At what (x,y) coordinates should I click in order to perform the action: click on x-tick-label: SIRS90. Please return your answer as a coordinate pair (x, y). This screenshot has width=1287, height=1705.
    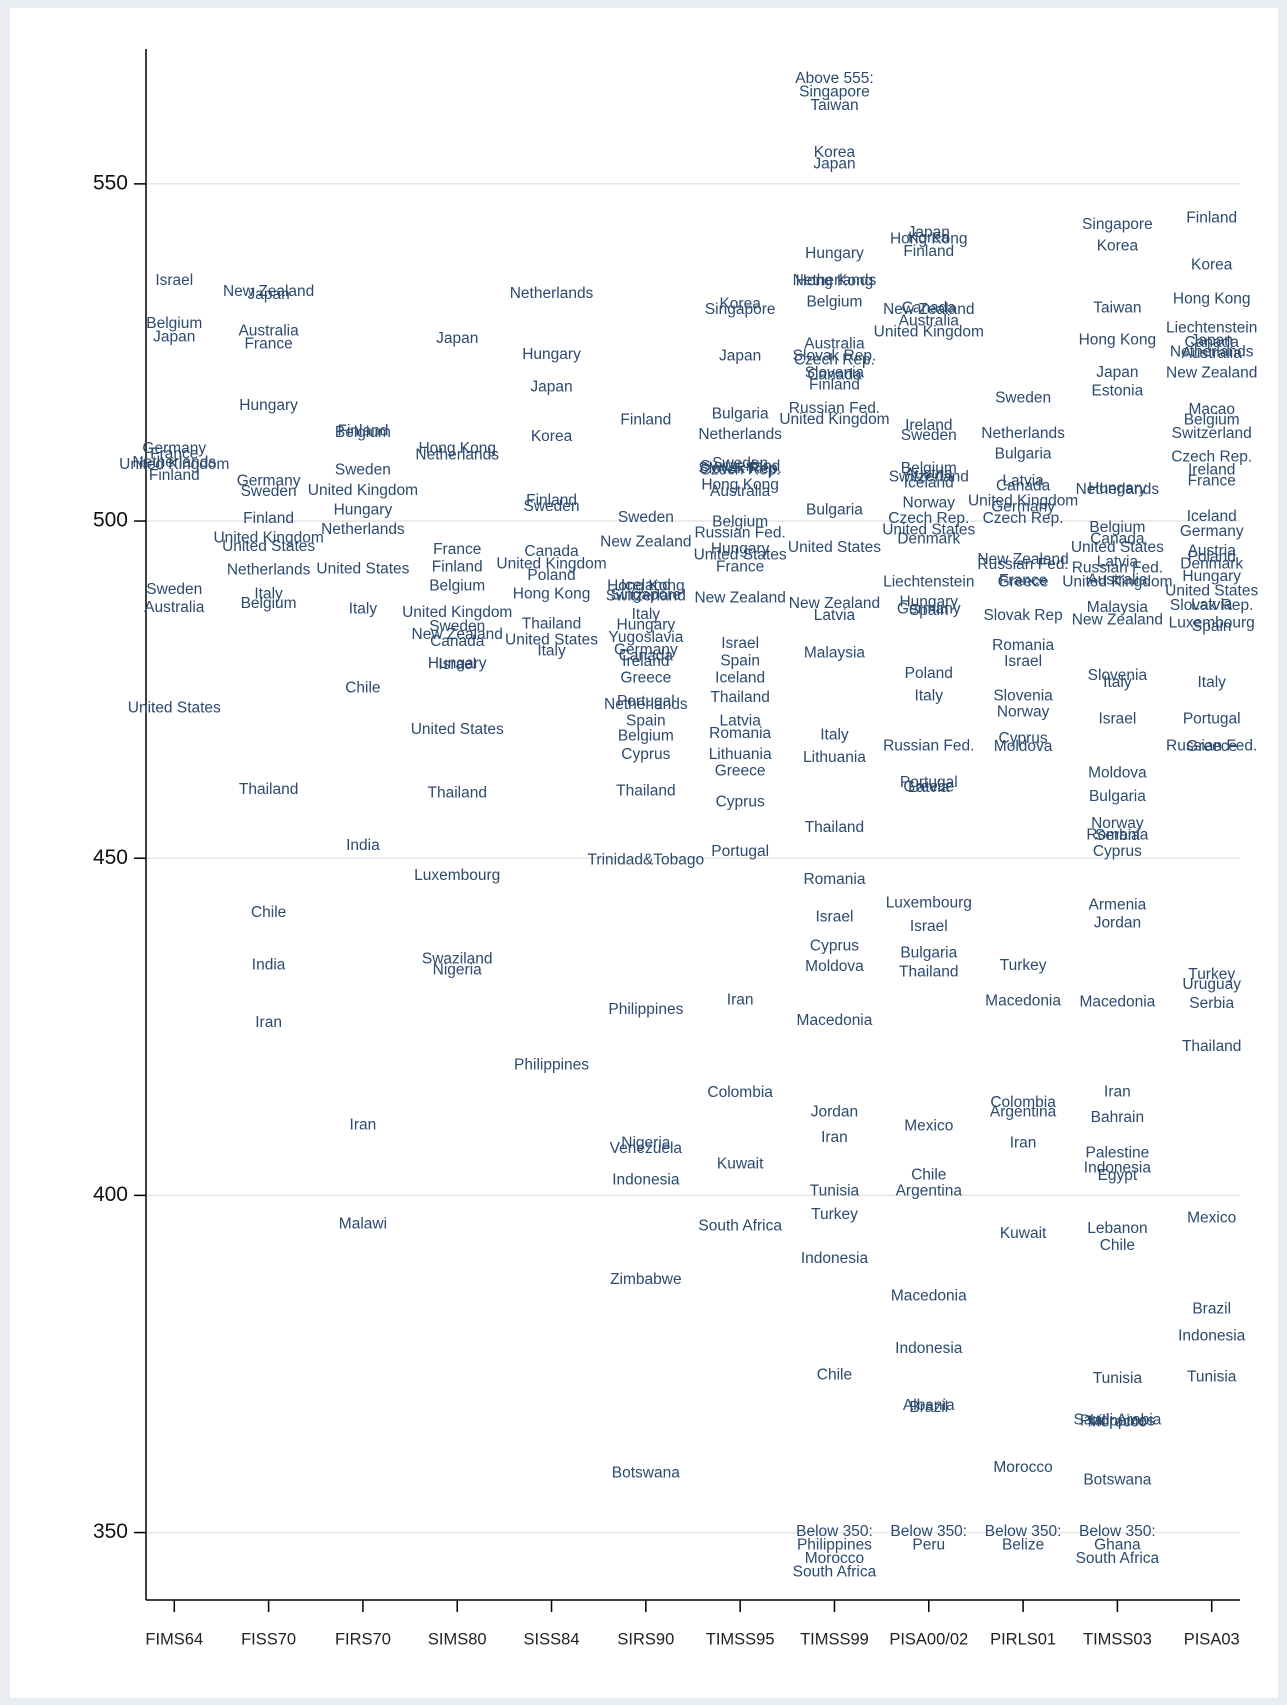
    Looking at the image, I should click on (645, 1639).